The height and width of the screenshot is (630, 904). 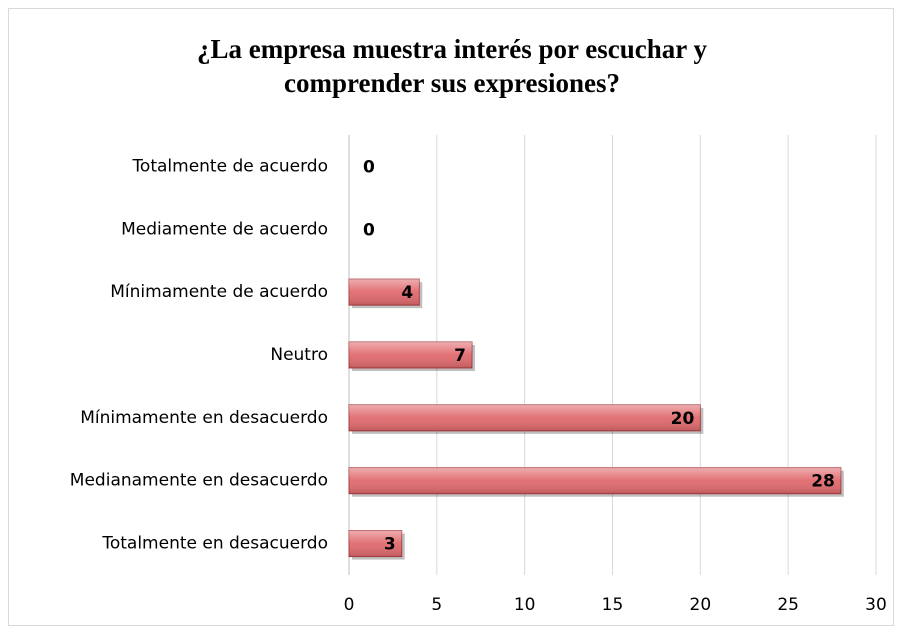 What do you see at coordinates (204, 418) in the screenshot?
I see `y-tick-label: Mínimamente en desacuerdo` at bounding box center [204, 418].